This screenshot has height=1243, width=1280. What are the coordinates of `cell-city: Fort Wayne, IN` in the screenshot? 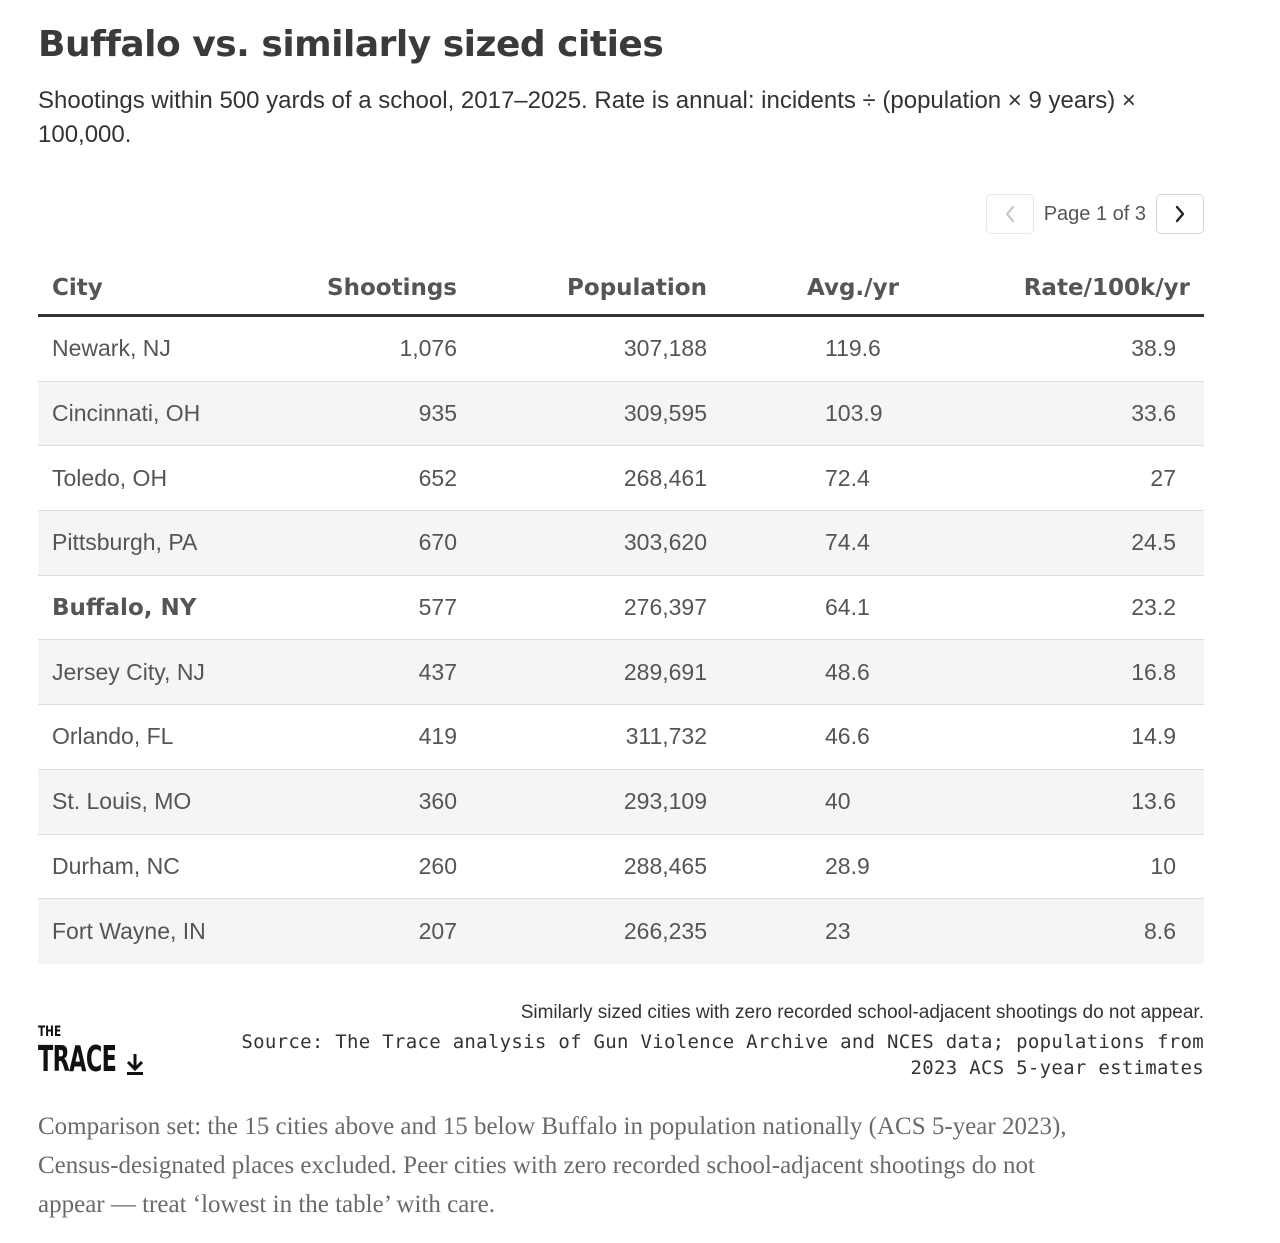 It's located at (129, 931).